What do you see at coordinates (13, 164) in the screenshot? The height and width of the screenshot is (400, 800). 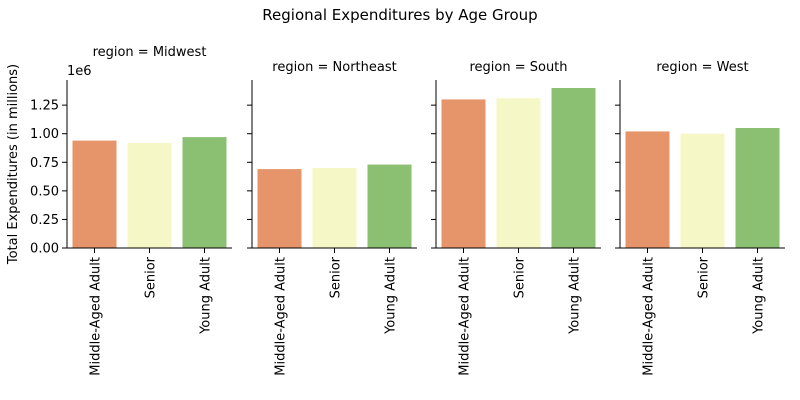 I see `y-axis-label: Total Expenditures (in millions)` at bounding box center [13, 164].